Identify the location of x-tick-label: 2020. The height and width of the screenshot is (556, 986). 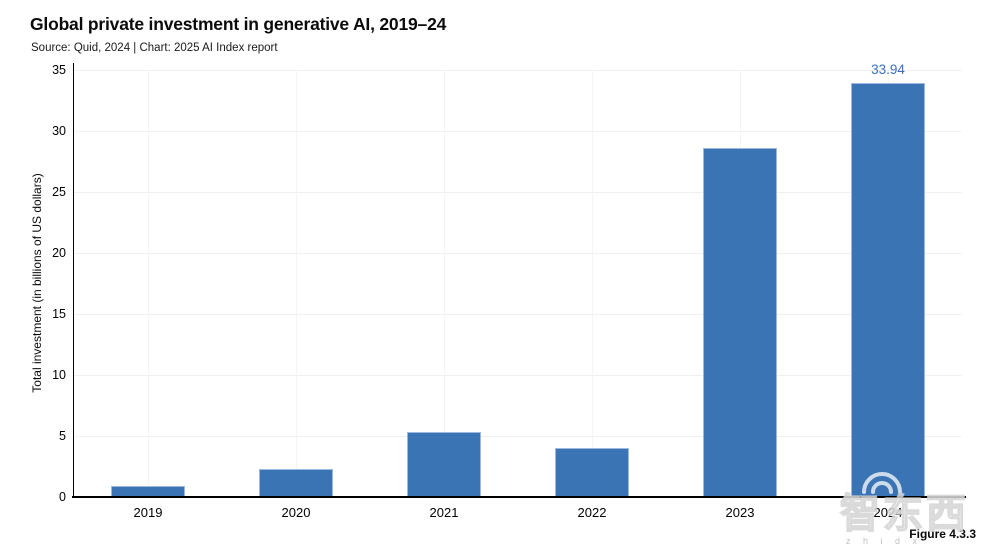
(296, 512).